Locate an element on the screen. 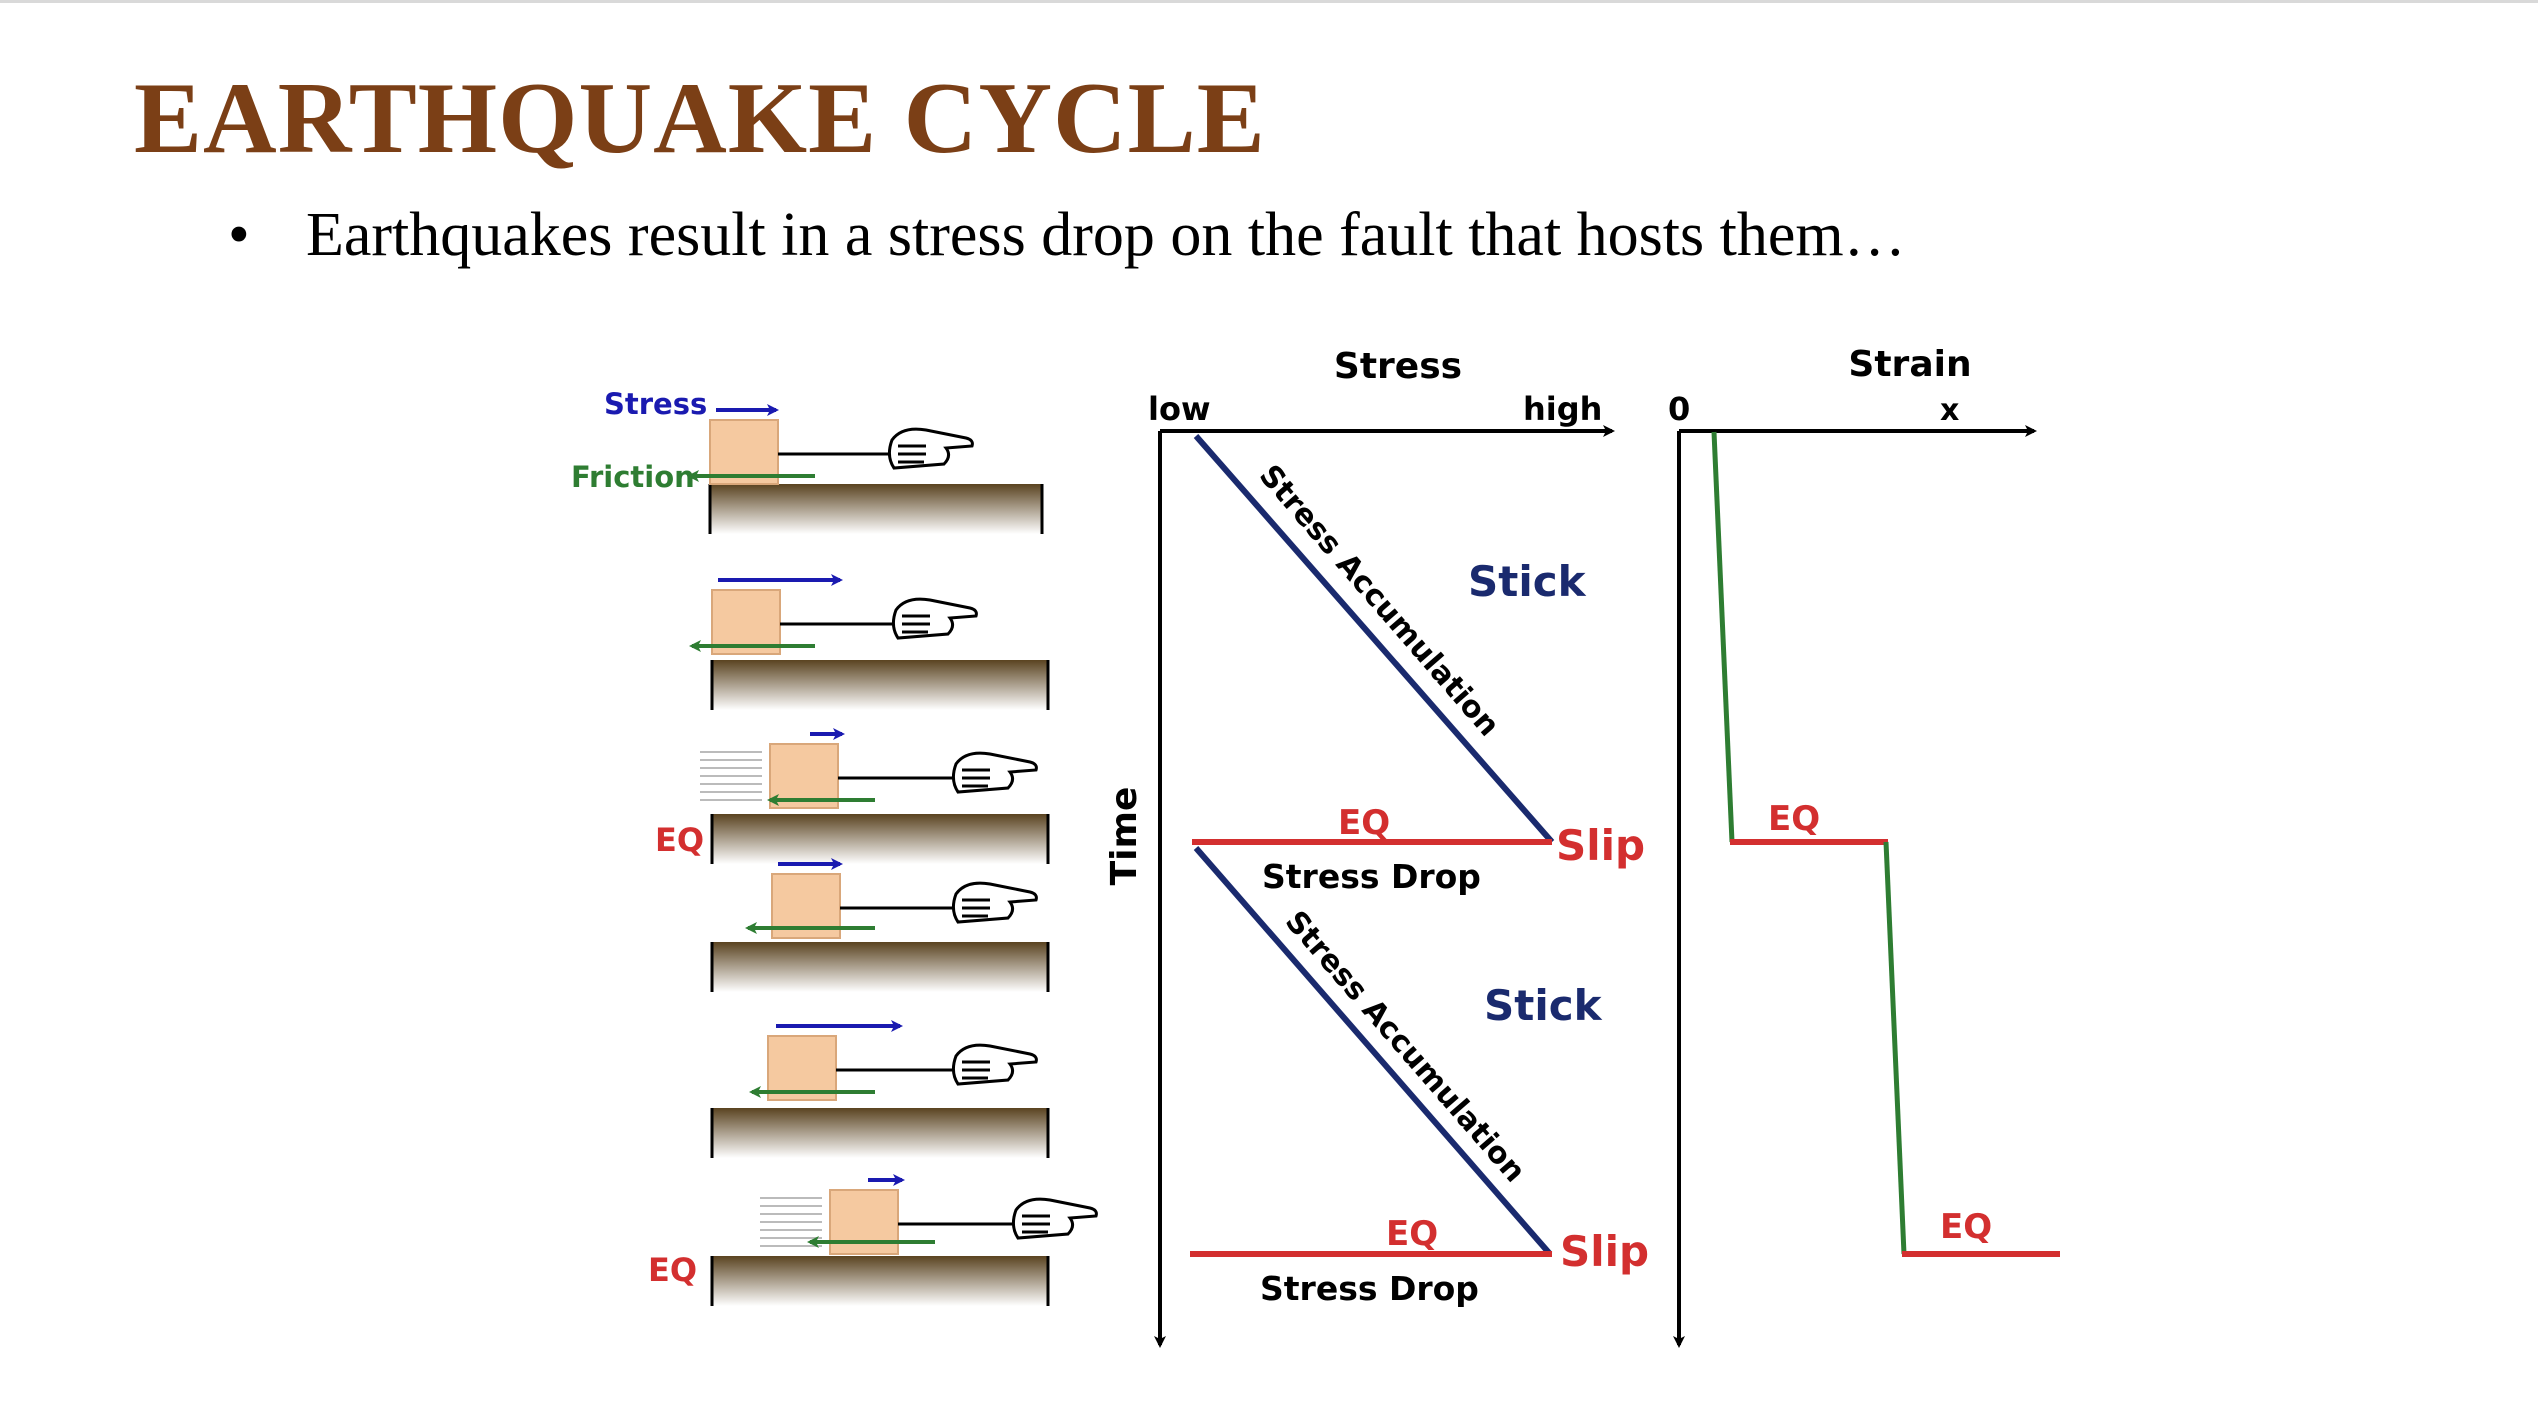  eq-label-panel-6: EQ is located at coordinates (672, 1270).